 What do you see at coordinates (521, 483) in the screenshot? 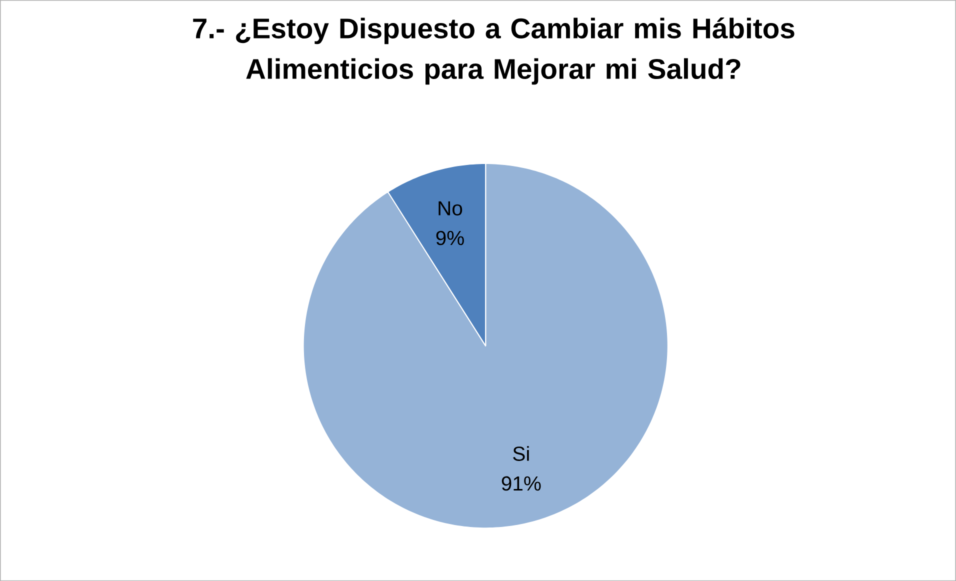
I see `data-label: 91%` at bounding box center [521, 483].